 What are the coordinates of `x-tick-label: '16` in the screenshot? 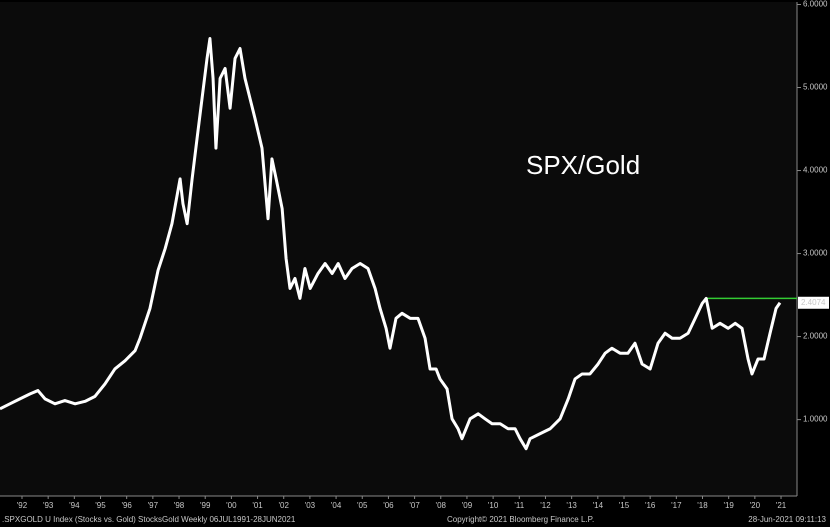 It's located at (650, 505).